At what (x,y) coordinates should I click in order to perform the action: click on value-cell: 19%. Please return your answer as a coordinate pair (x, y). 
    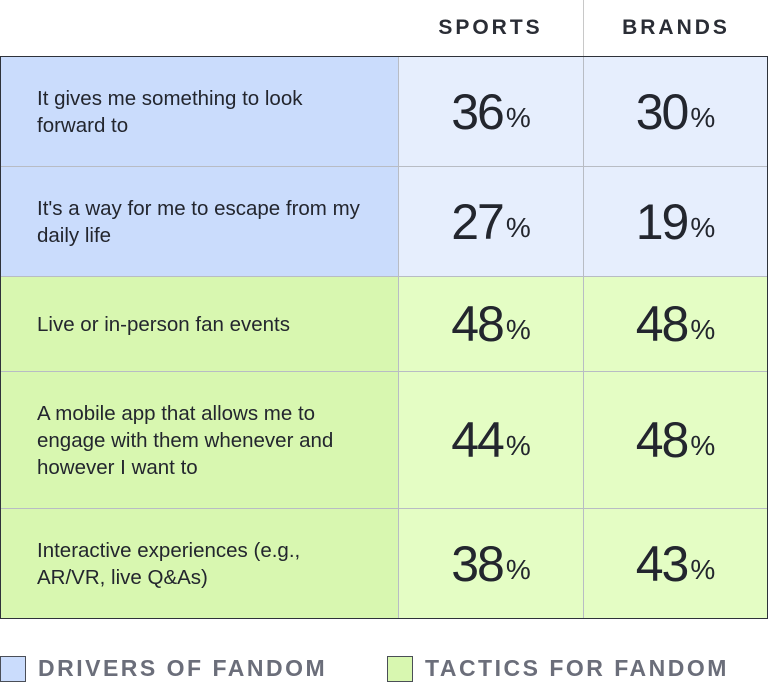
    Looking at the image, I should click on (675, 221).